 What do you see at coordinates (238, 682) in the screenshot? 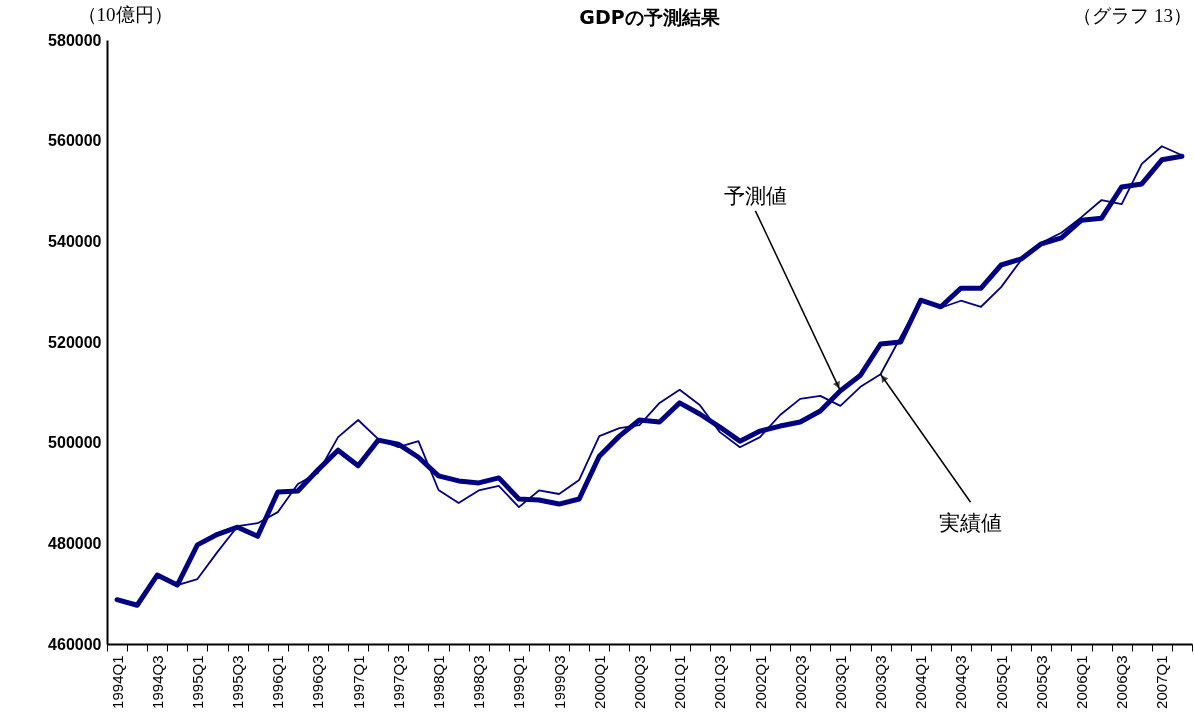
I see `x-tick-label: 1995Q3` at bounding box center [238, 682].